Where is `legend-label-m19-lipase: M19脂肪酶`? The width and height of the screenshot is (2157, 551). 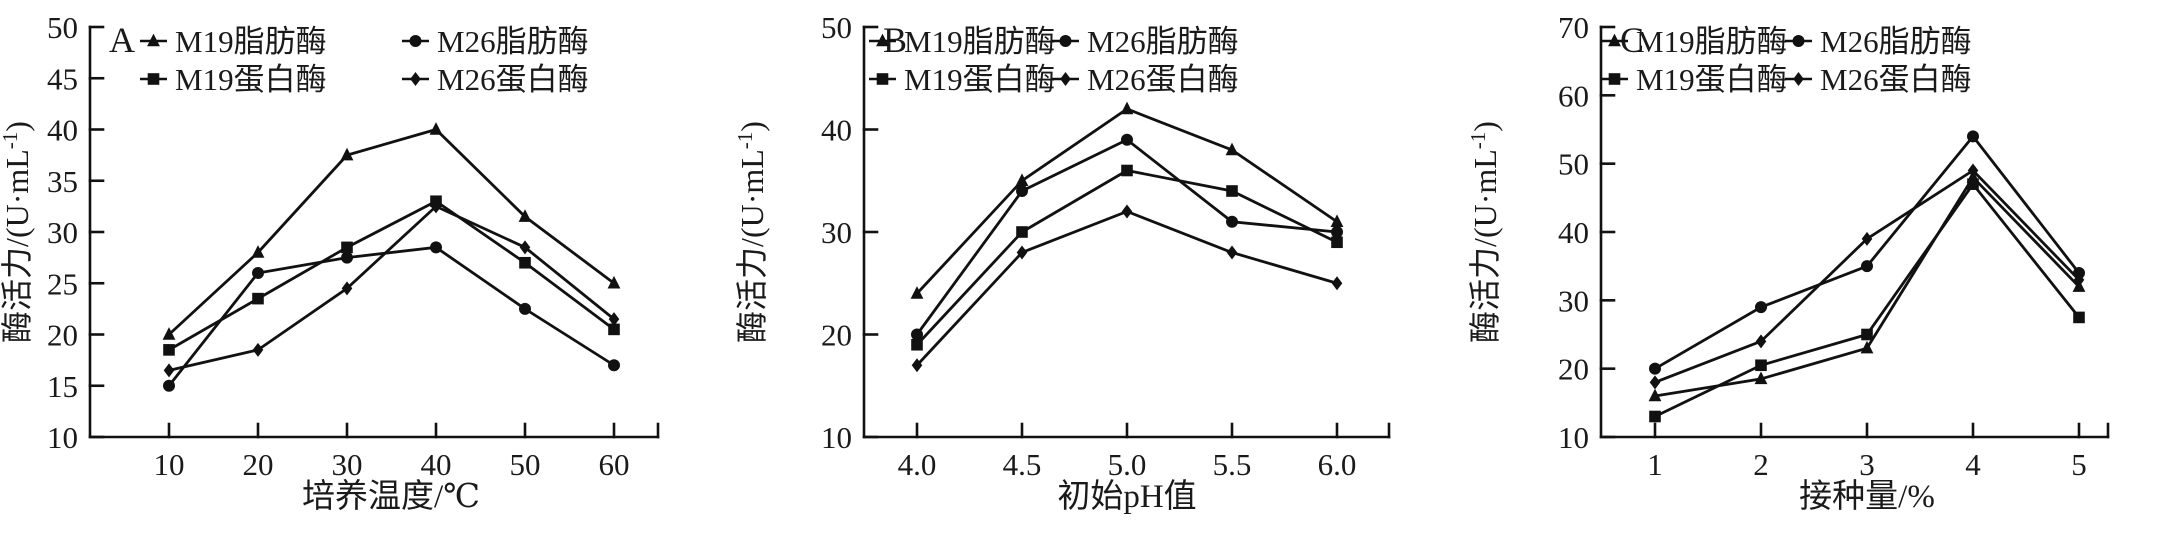 legend-label-m19-lipase: M19脂肪酶 is located at coordinates (251, 41).